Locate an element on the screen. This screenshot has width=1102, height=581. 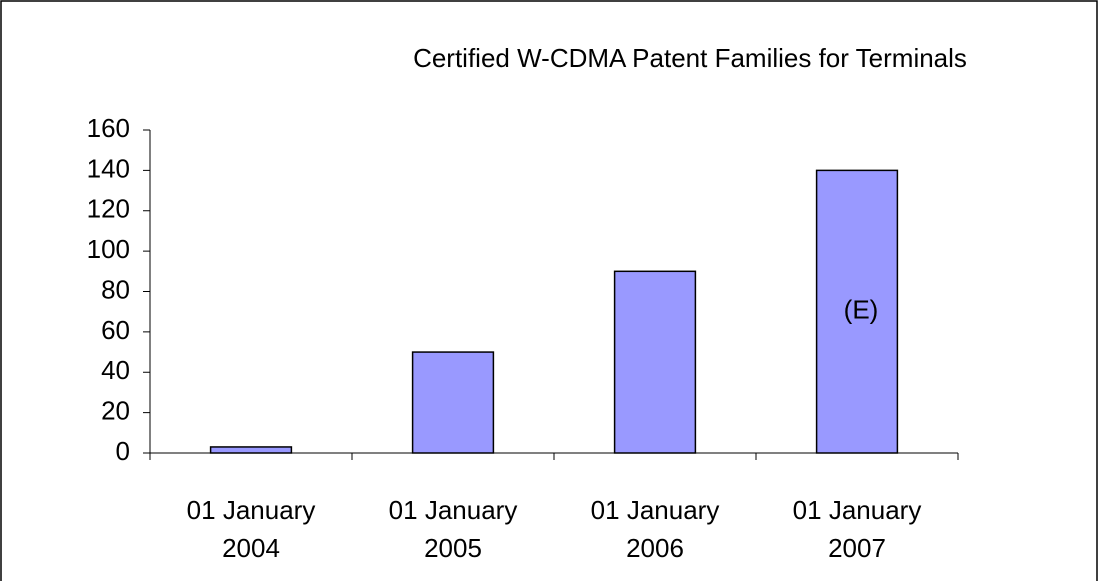
y-tick-label: 120 is located at coordinates (108, 209).